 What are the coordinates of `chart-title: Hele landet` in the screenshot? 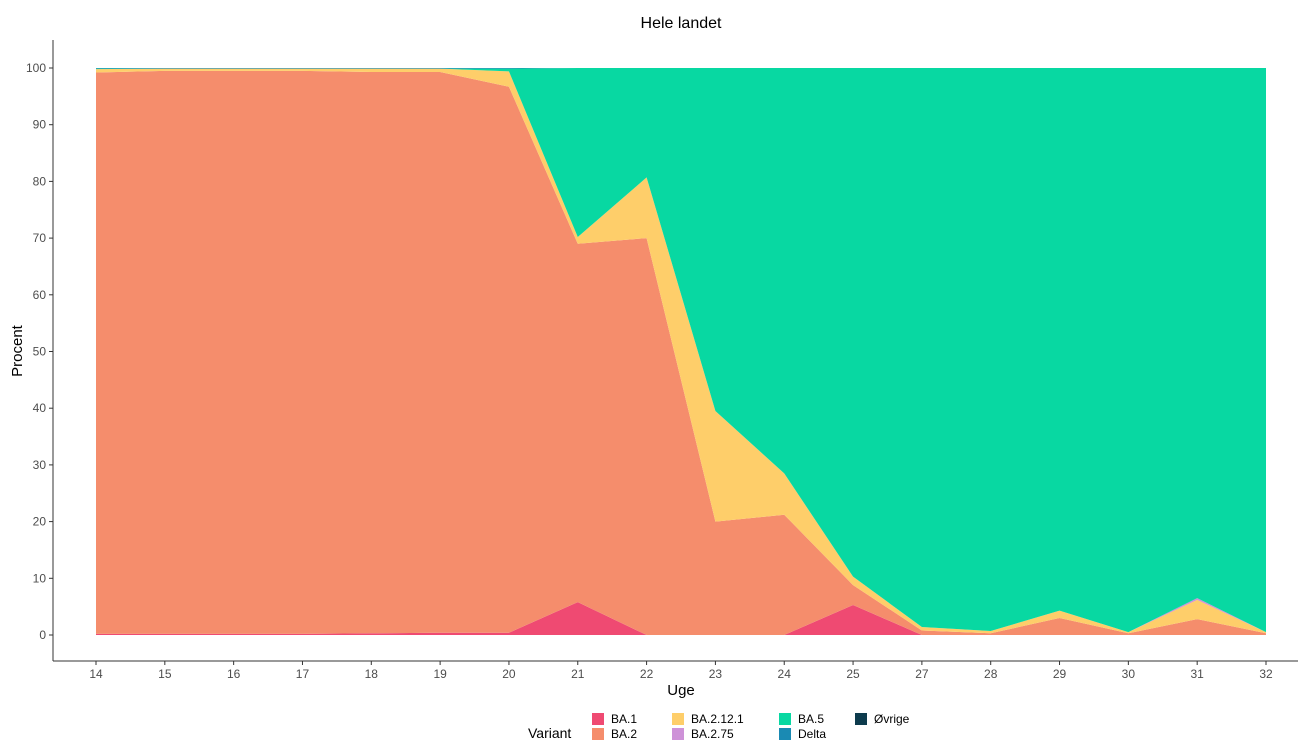 It's located at (682, 23).